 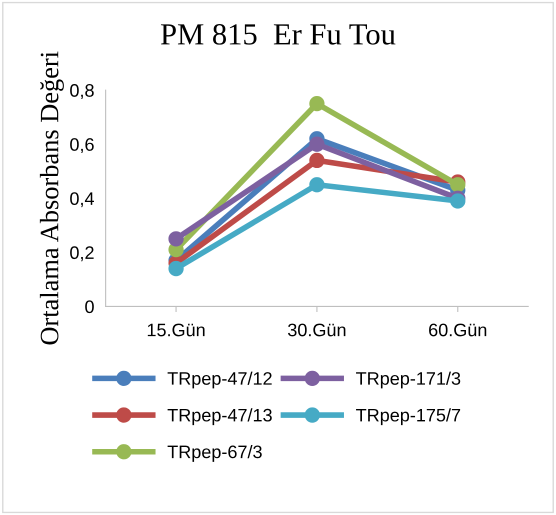 I want to click on y-tick-label: 0,2, so click(x=82, y=254).